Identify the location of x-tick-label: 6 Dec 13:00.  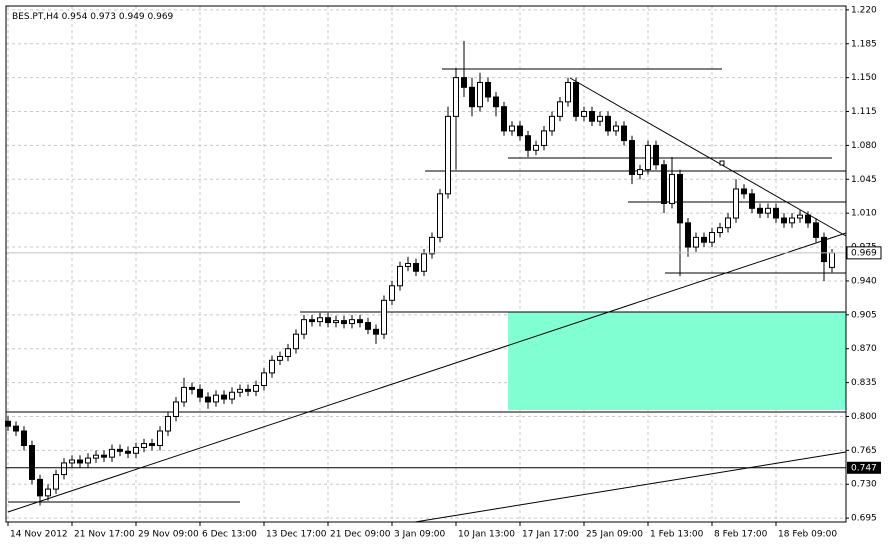
(229, 535).